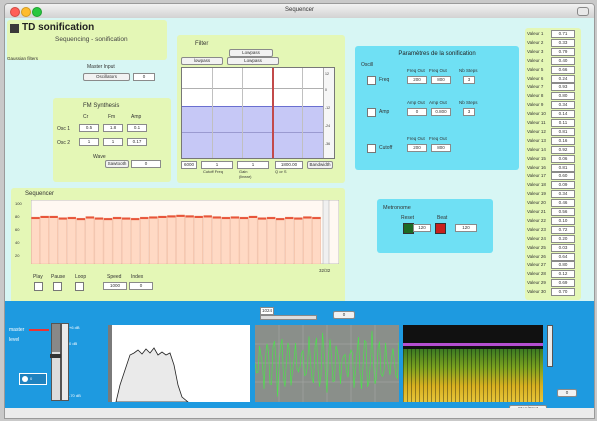  What do you see at coordinates (89, 128) in the screenshot?
I see `osc1-cr: 0.5` at bounding box center [89, 128].